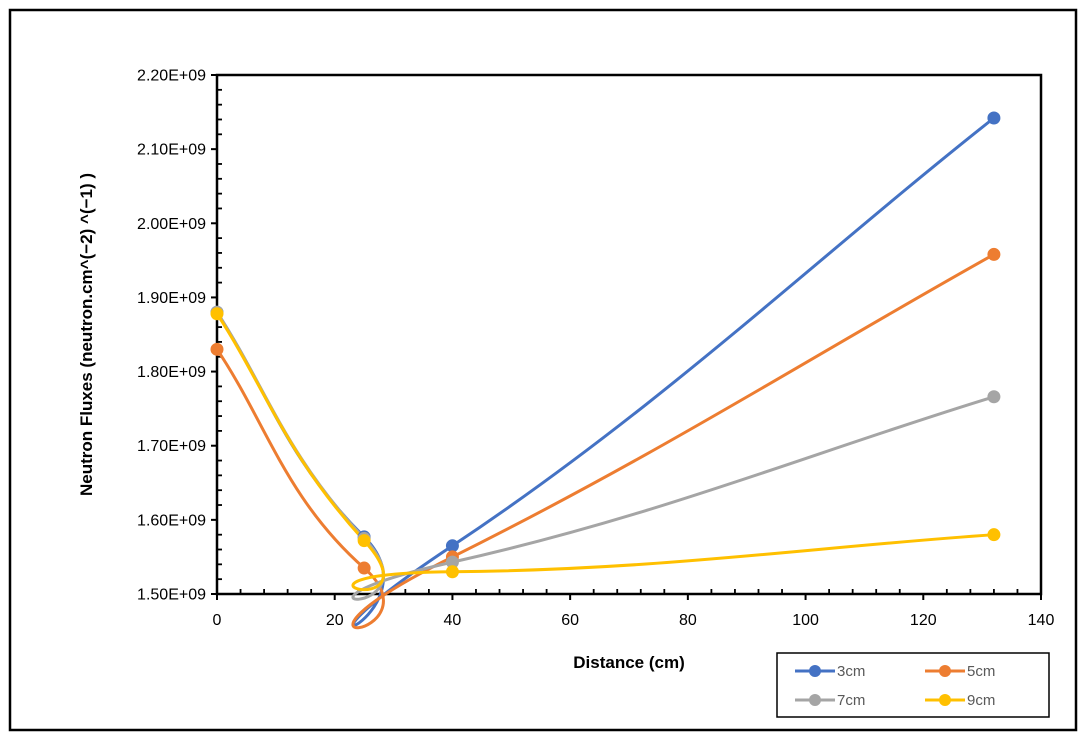 This screenshot has height=745, width=1086. Describe the element at coordinates (171, 150) in the screenshot. I see `y-tick-label: 2.10E+09` at that location.